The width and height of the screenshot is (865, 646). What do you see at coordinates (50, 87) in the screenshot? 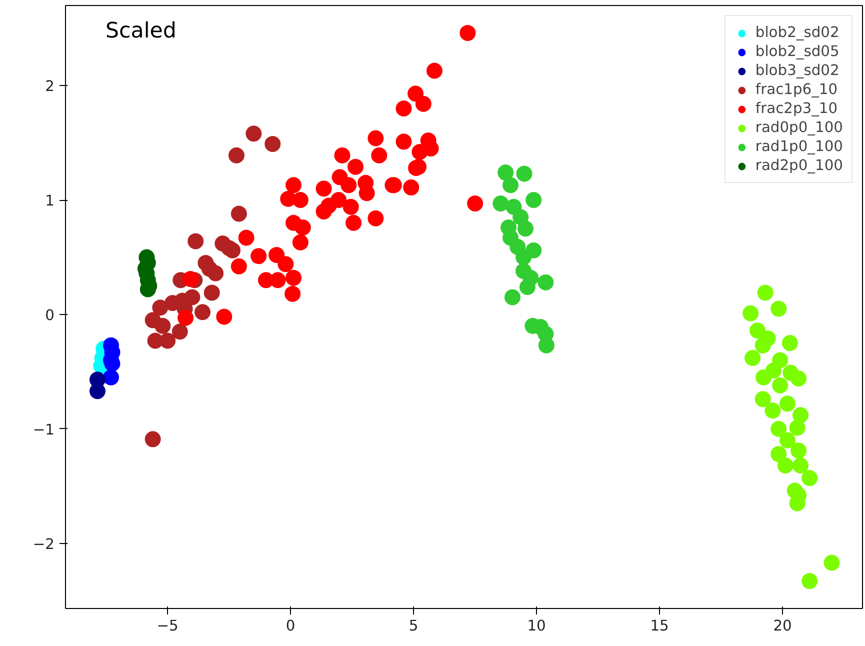
I see `y-tick-label: 2` at bounding box center [50, 87].